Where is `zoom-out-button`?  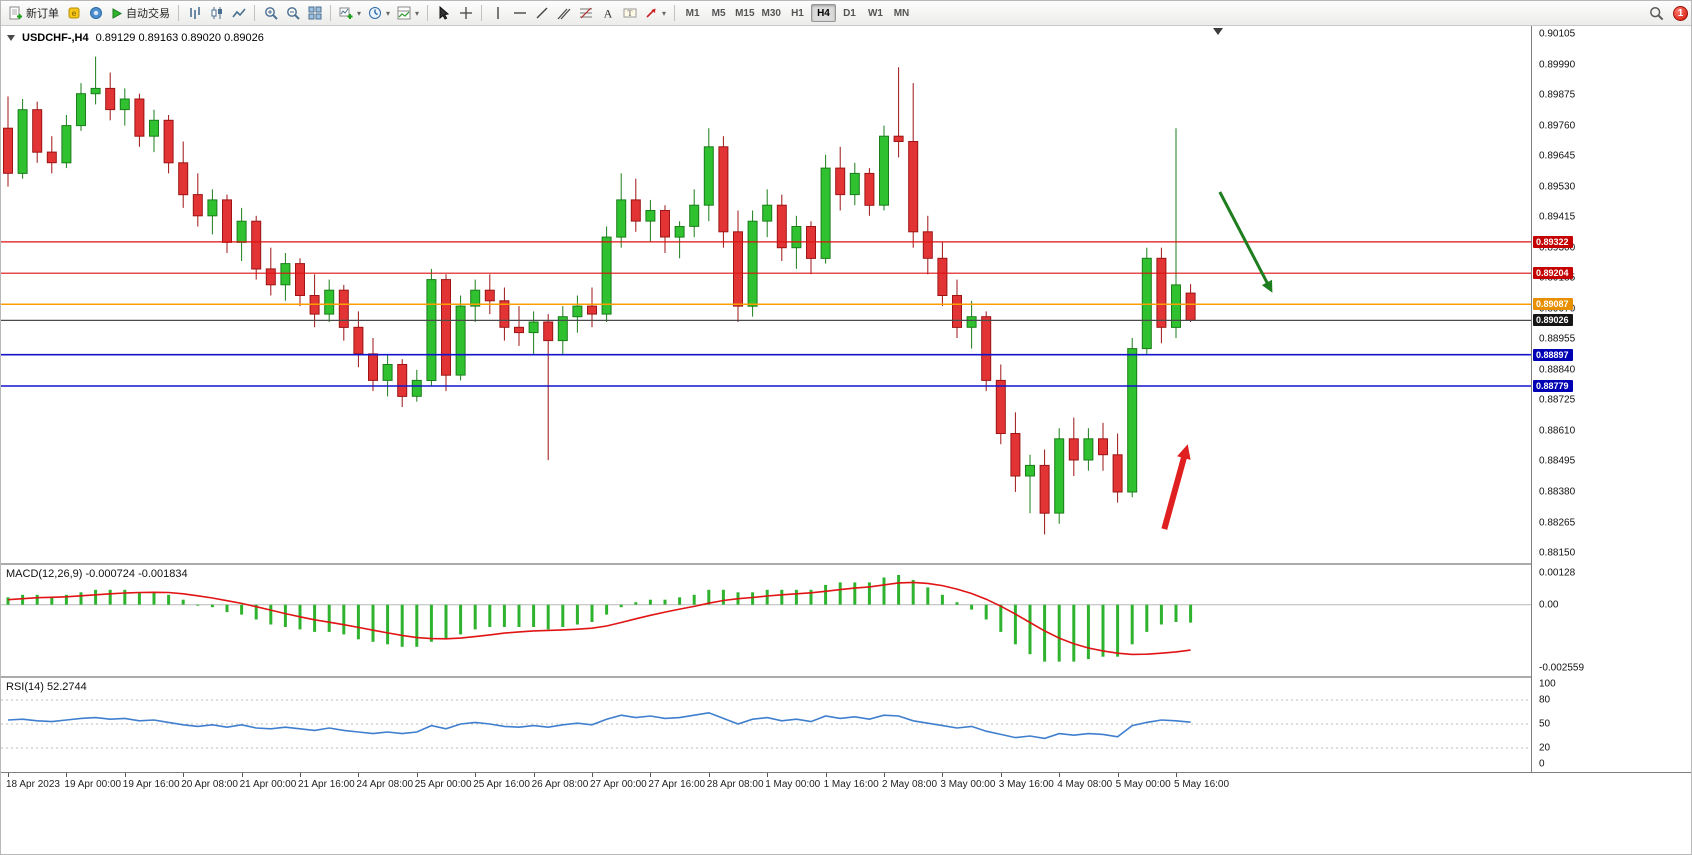 zoom-out-button is located at coordinates (292, 13).